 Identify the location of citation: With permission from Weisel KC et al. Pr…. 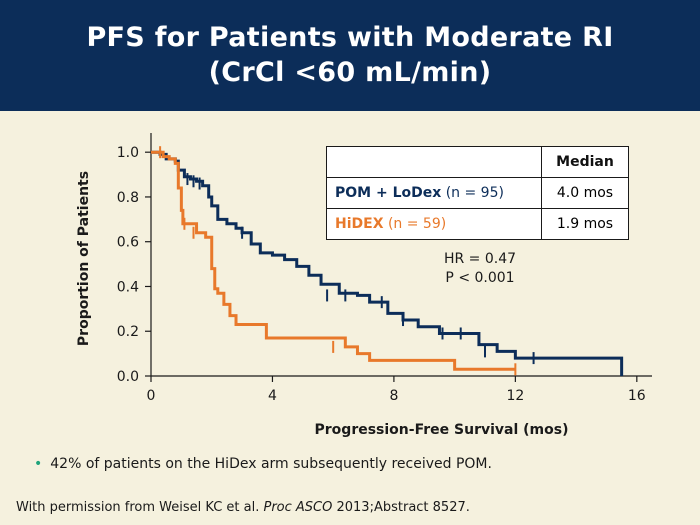
(243, 507).